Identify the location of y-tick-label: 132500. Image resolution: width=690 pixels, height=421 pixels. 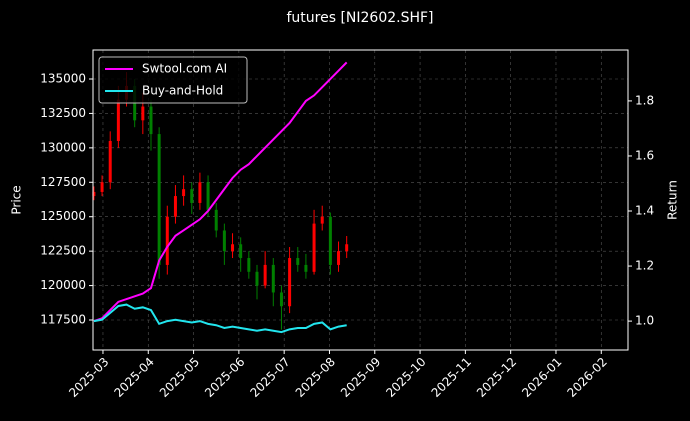
(63, 113).